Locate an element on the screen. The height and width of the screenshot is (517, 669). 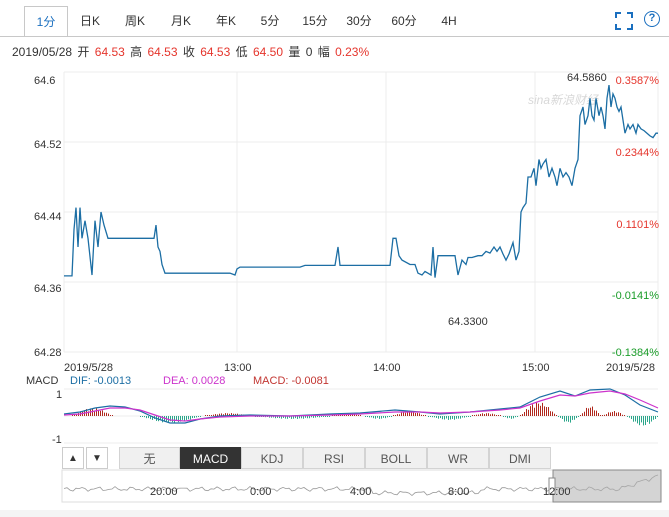
tab-1min: 1分 is located at coordinates (46, 21).